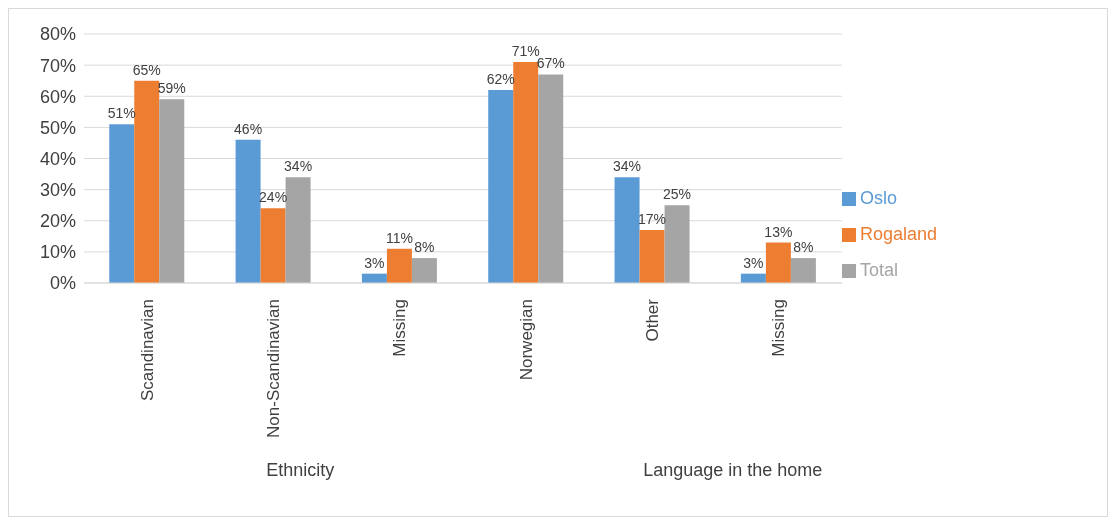 The image size is (1116, 525). I want to click on x-tick-label: Other, so click(652, 320).